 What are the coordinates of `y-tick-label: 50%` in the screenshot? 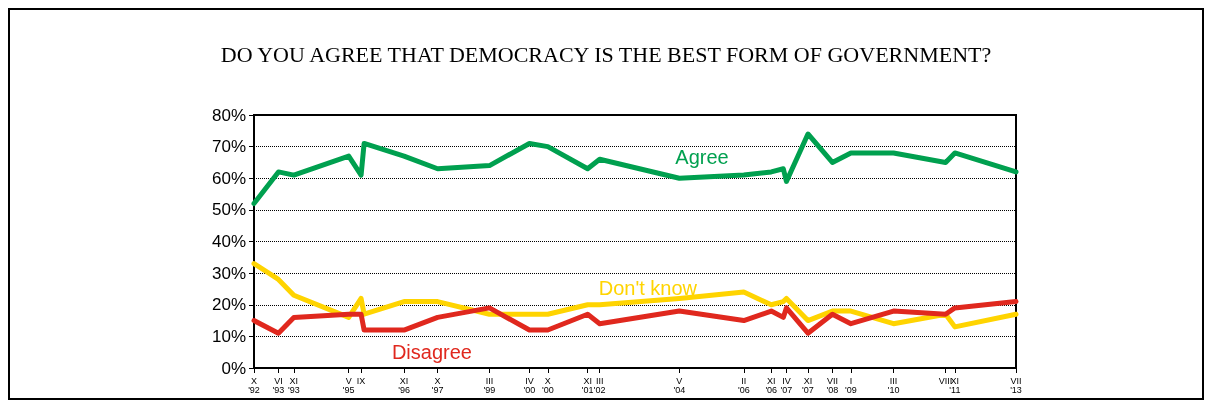 It's located at (228, 210).